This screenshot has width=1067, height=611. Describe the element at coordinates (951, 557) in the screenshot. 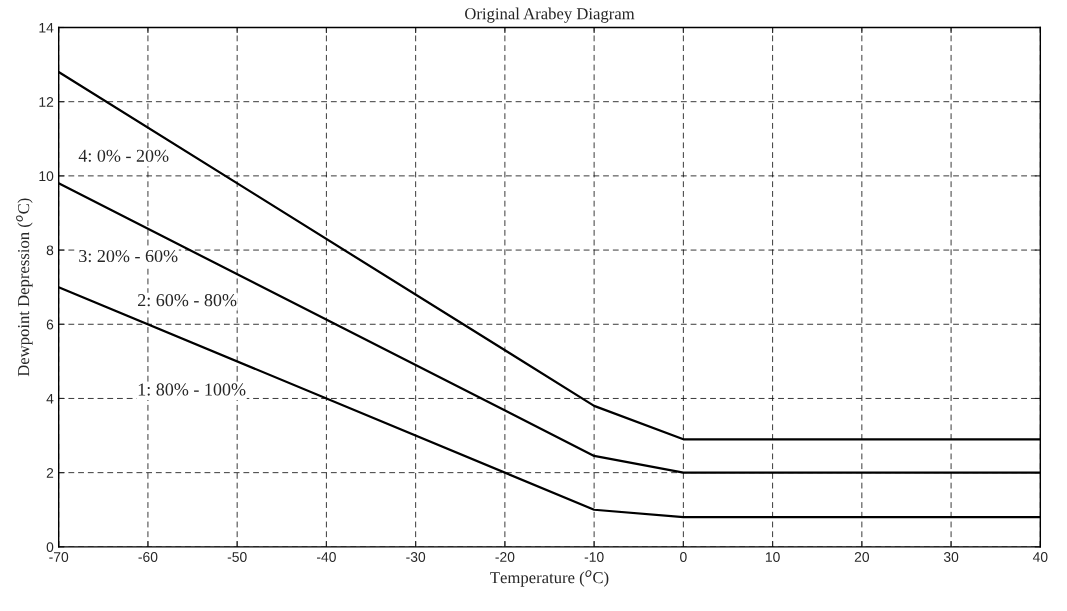

I see `x-tick-label: 30` at that location.